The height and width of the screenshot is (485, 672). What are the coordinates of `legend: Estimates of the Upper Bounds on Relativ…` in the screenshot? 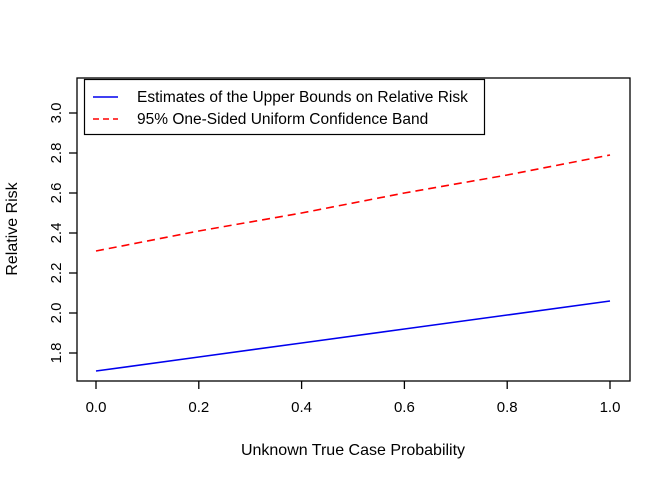 It's located at (284, 107).